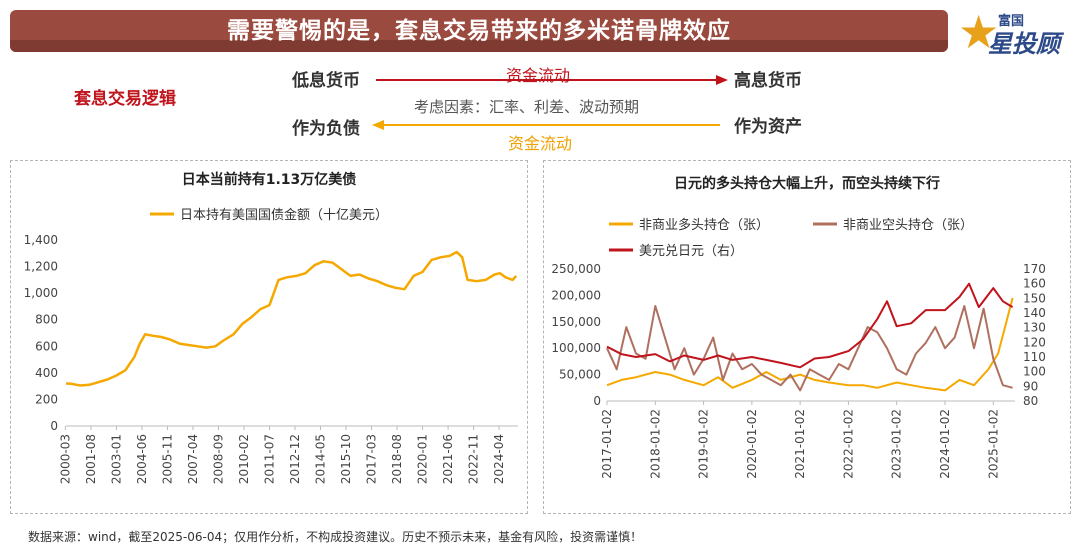 Image resolution: width=1080 pixels, height=556 pixels. I want to click on chart1-series-line, so click(291, 318).